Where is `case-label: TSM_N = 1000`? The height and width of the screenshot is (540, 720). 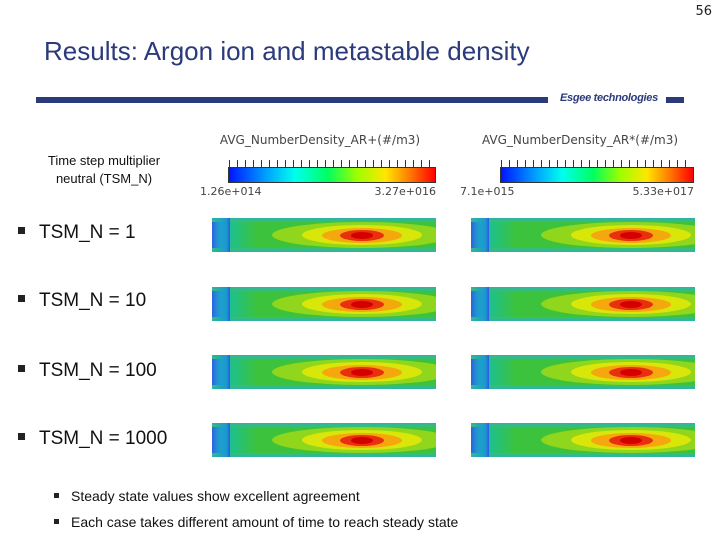
case-label: TSM_N = 1000 is located at coordinates (103, 438).